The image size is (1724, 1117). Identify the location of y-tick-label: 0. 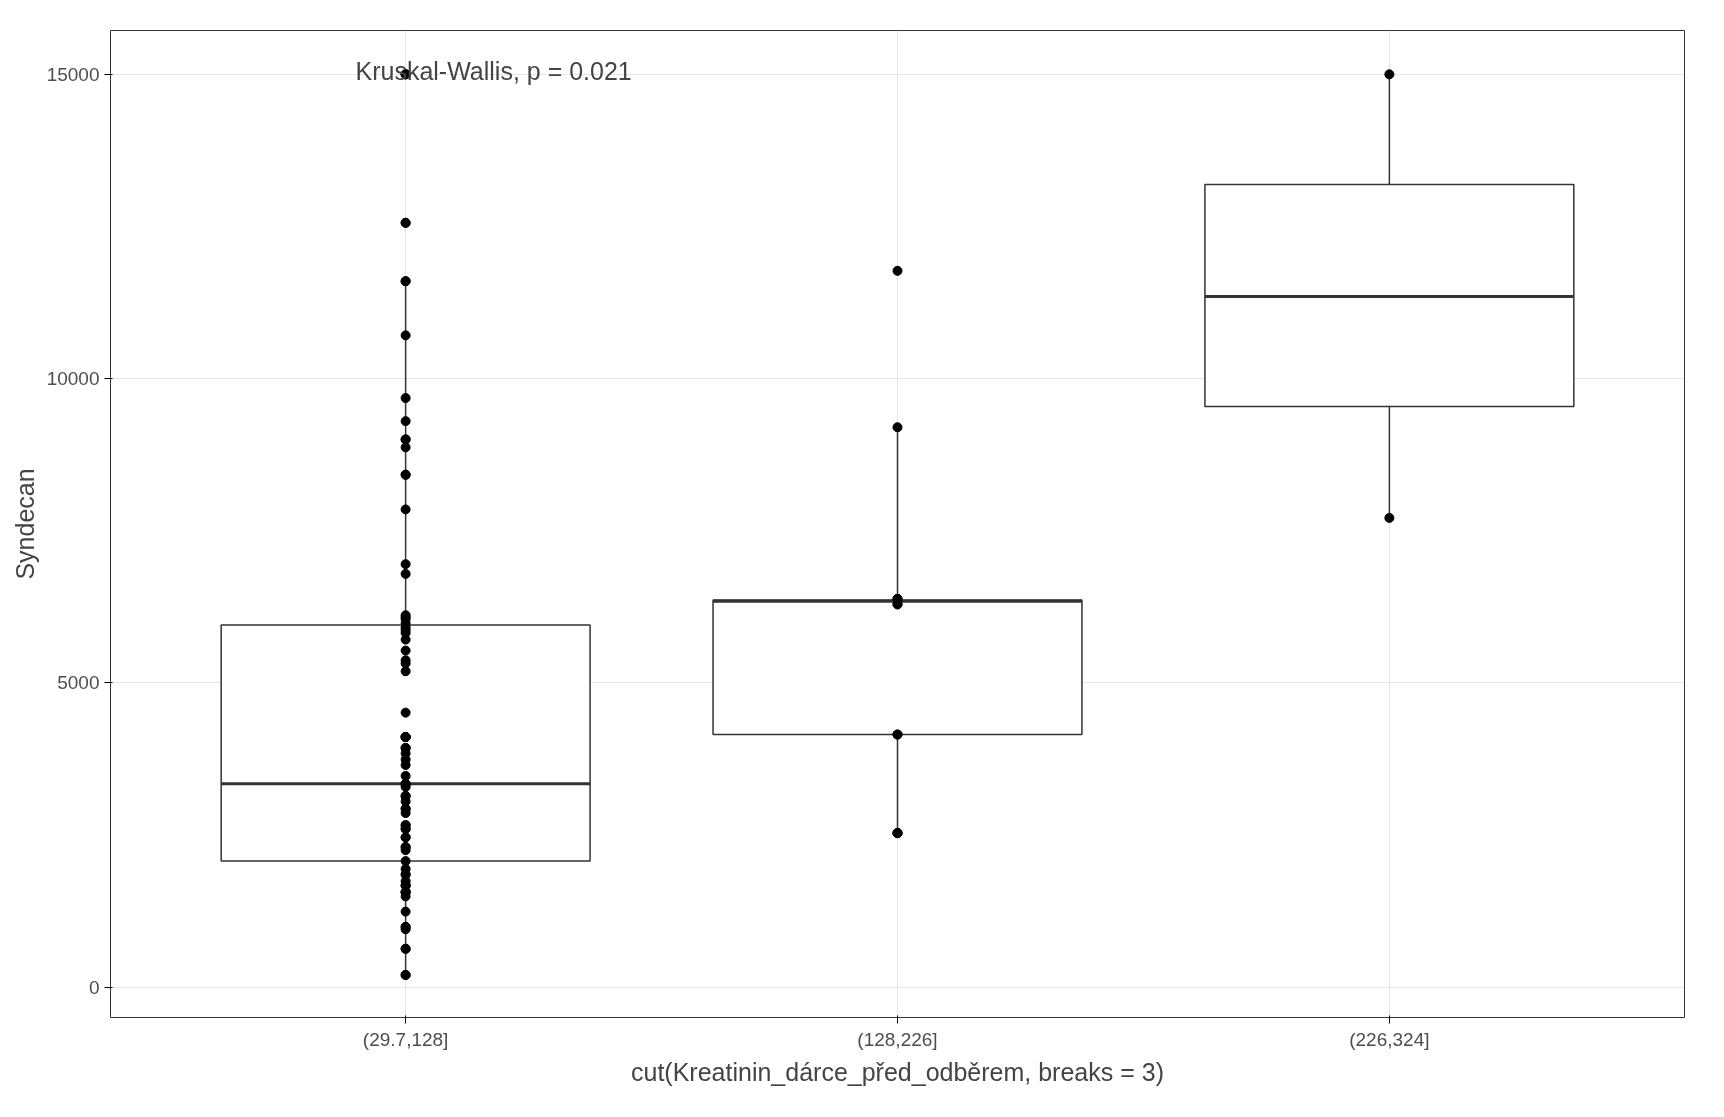
(94, 987).